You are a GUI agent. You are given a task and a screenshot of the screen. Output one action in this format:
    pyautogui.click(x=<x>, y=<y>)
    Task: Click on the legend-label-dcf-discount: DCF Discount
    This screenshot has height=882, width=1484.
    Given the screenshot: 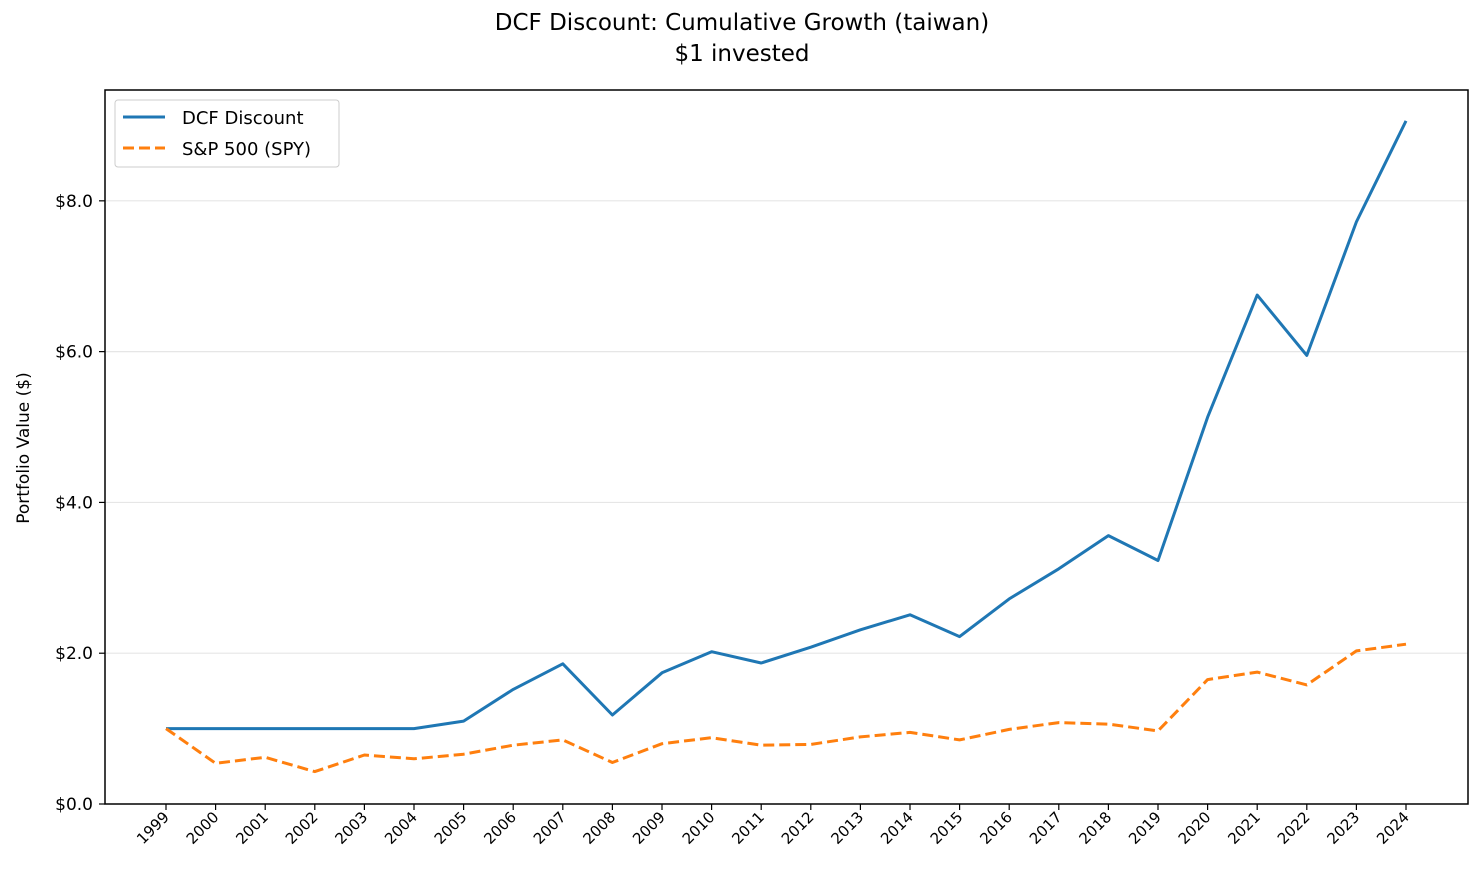 What is the action you would take?
    pyautogui.click(x=243, y=118)
    